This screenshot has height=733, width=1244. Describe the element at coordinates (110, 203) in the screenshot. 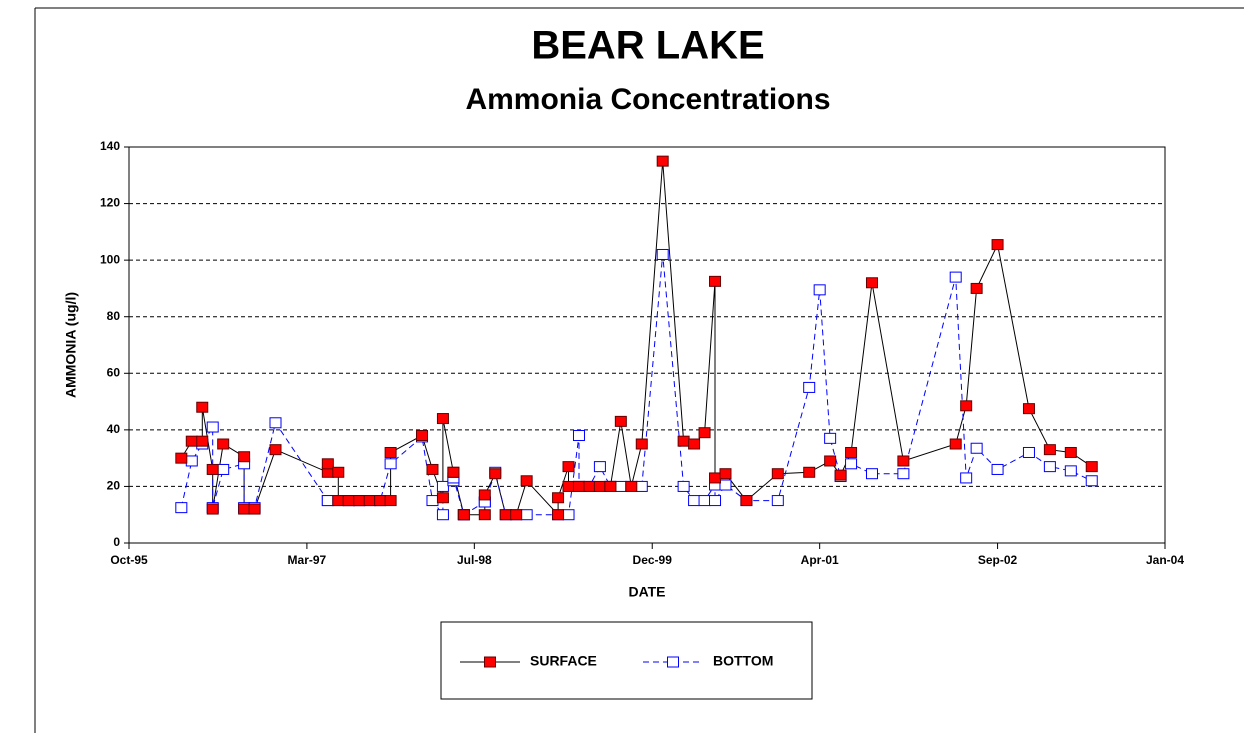

I see `y-tick-label: 120` at that location.